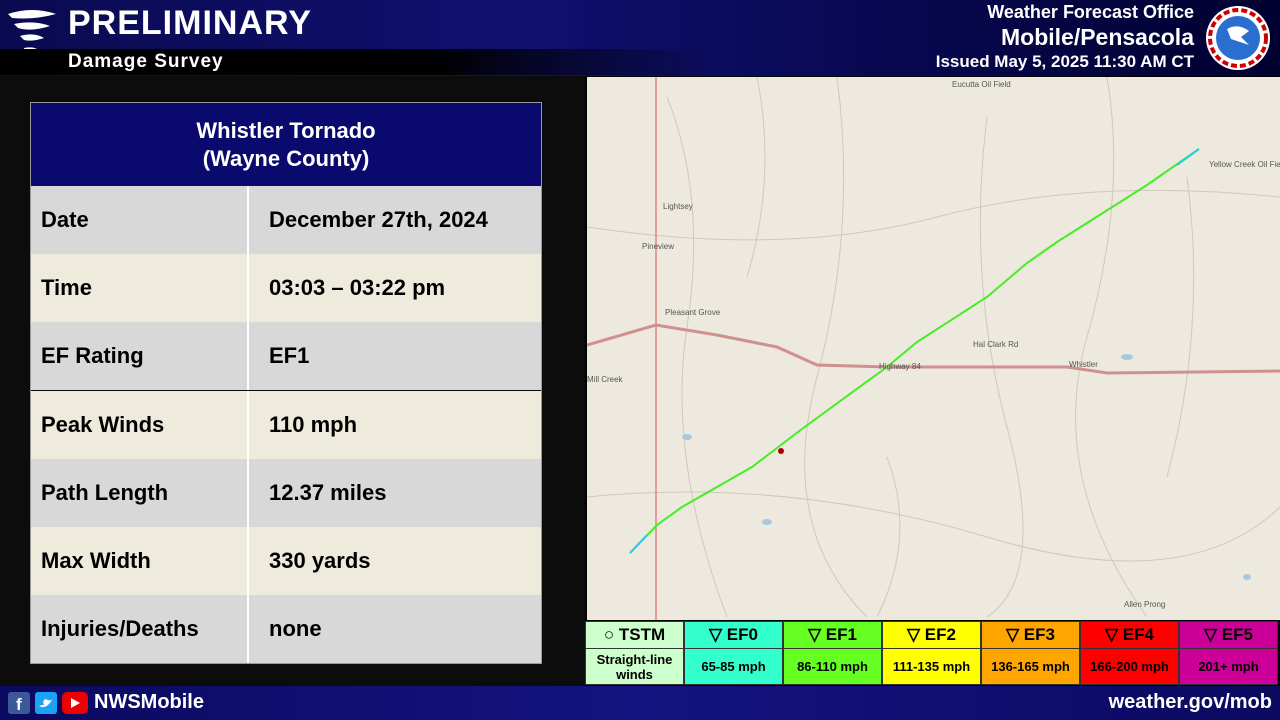 The height and width of the screenshot is (720, 1280). I want to click on issued: Issued May 5, 2025 11:30 AM CT, so click(1064, 61).